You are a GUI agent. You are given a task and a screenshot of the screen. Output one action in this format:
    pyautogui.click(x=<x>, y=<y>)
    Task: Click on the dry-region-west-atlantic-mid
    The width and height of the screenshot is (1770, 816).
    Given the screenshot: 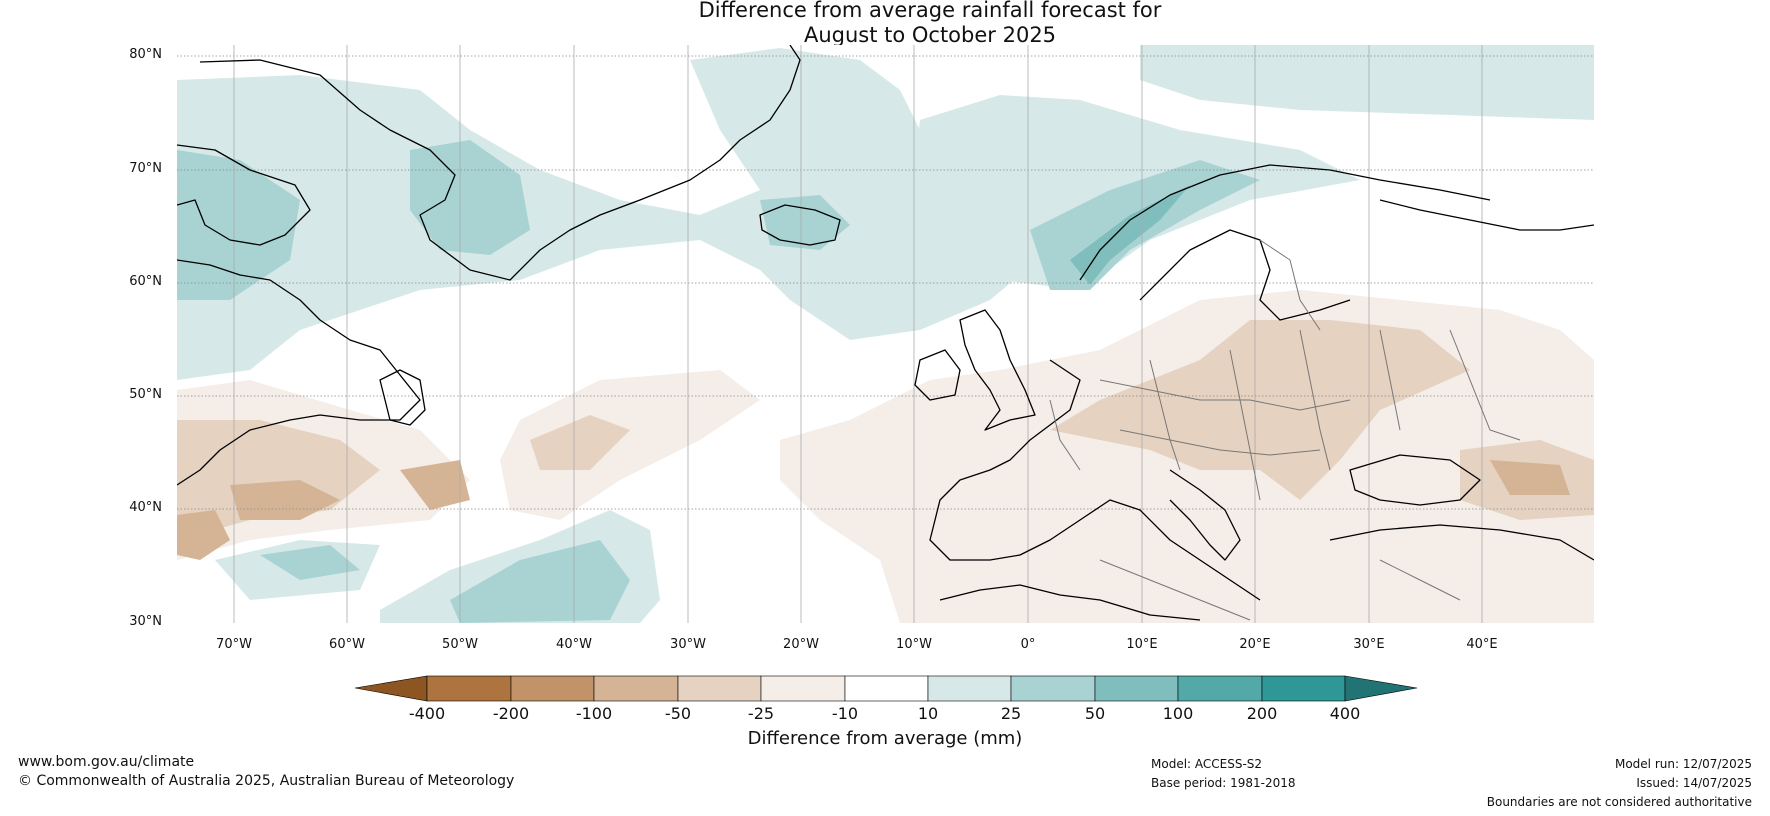 What is the action you would take?
    pyautogui.click(x=278, y=480)
    